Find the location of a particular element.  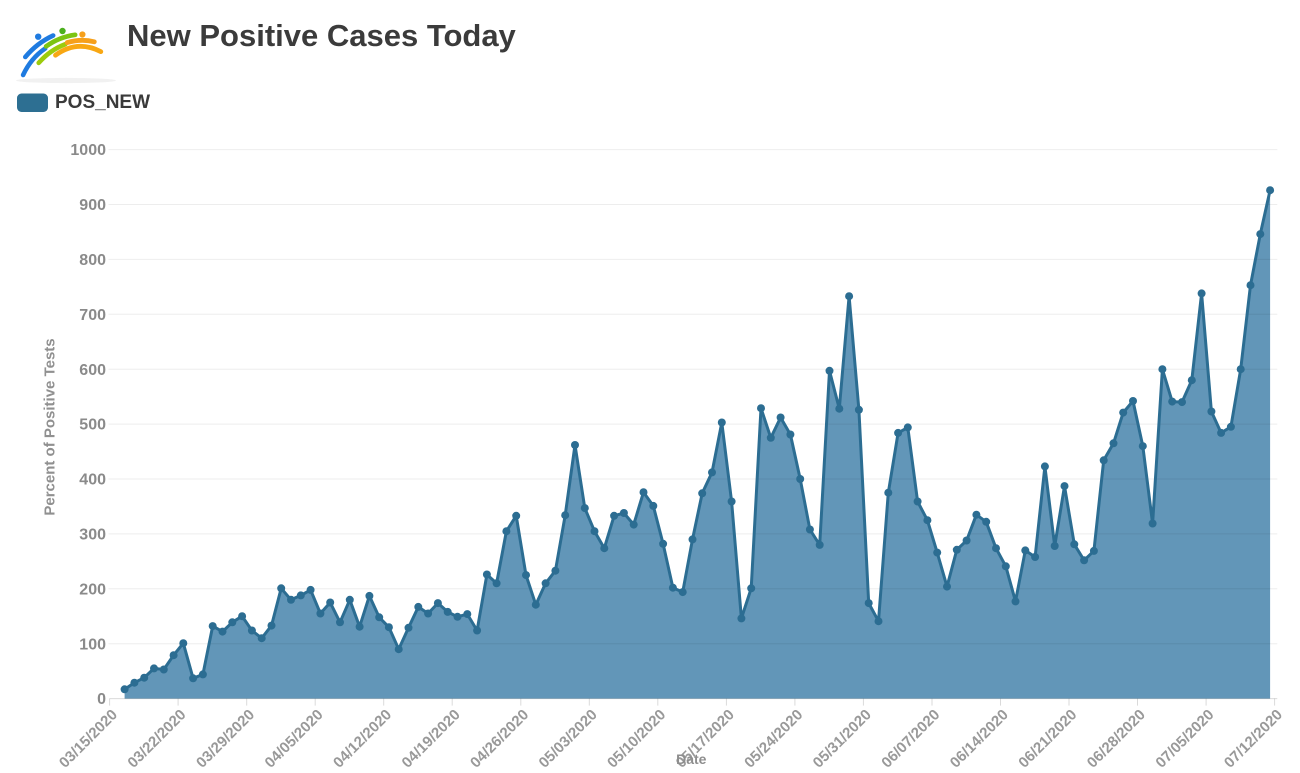

svg-text: 900 is located at coordinates (92, 205).